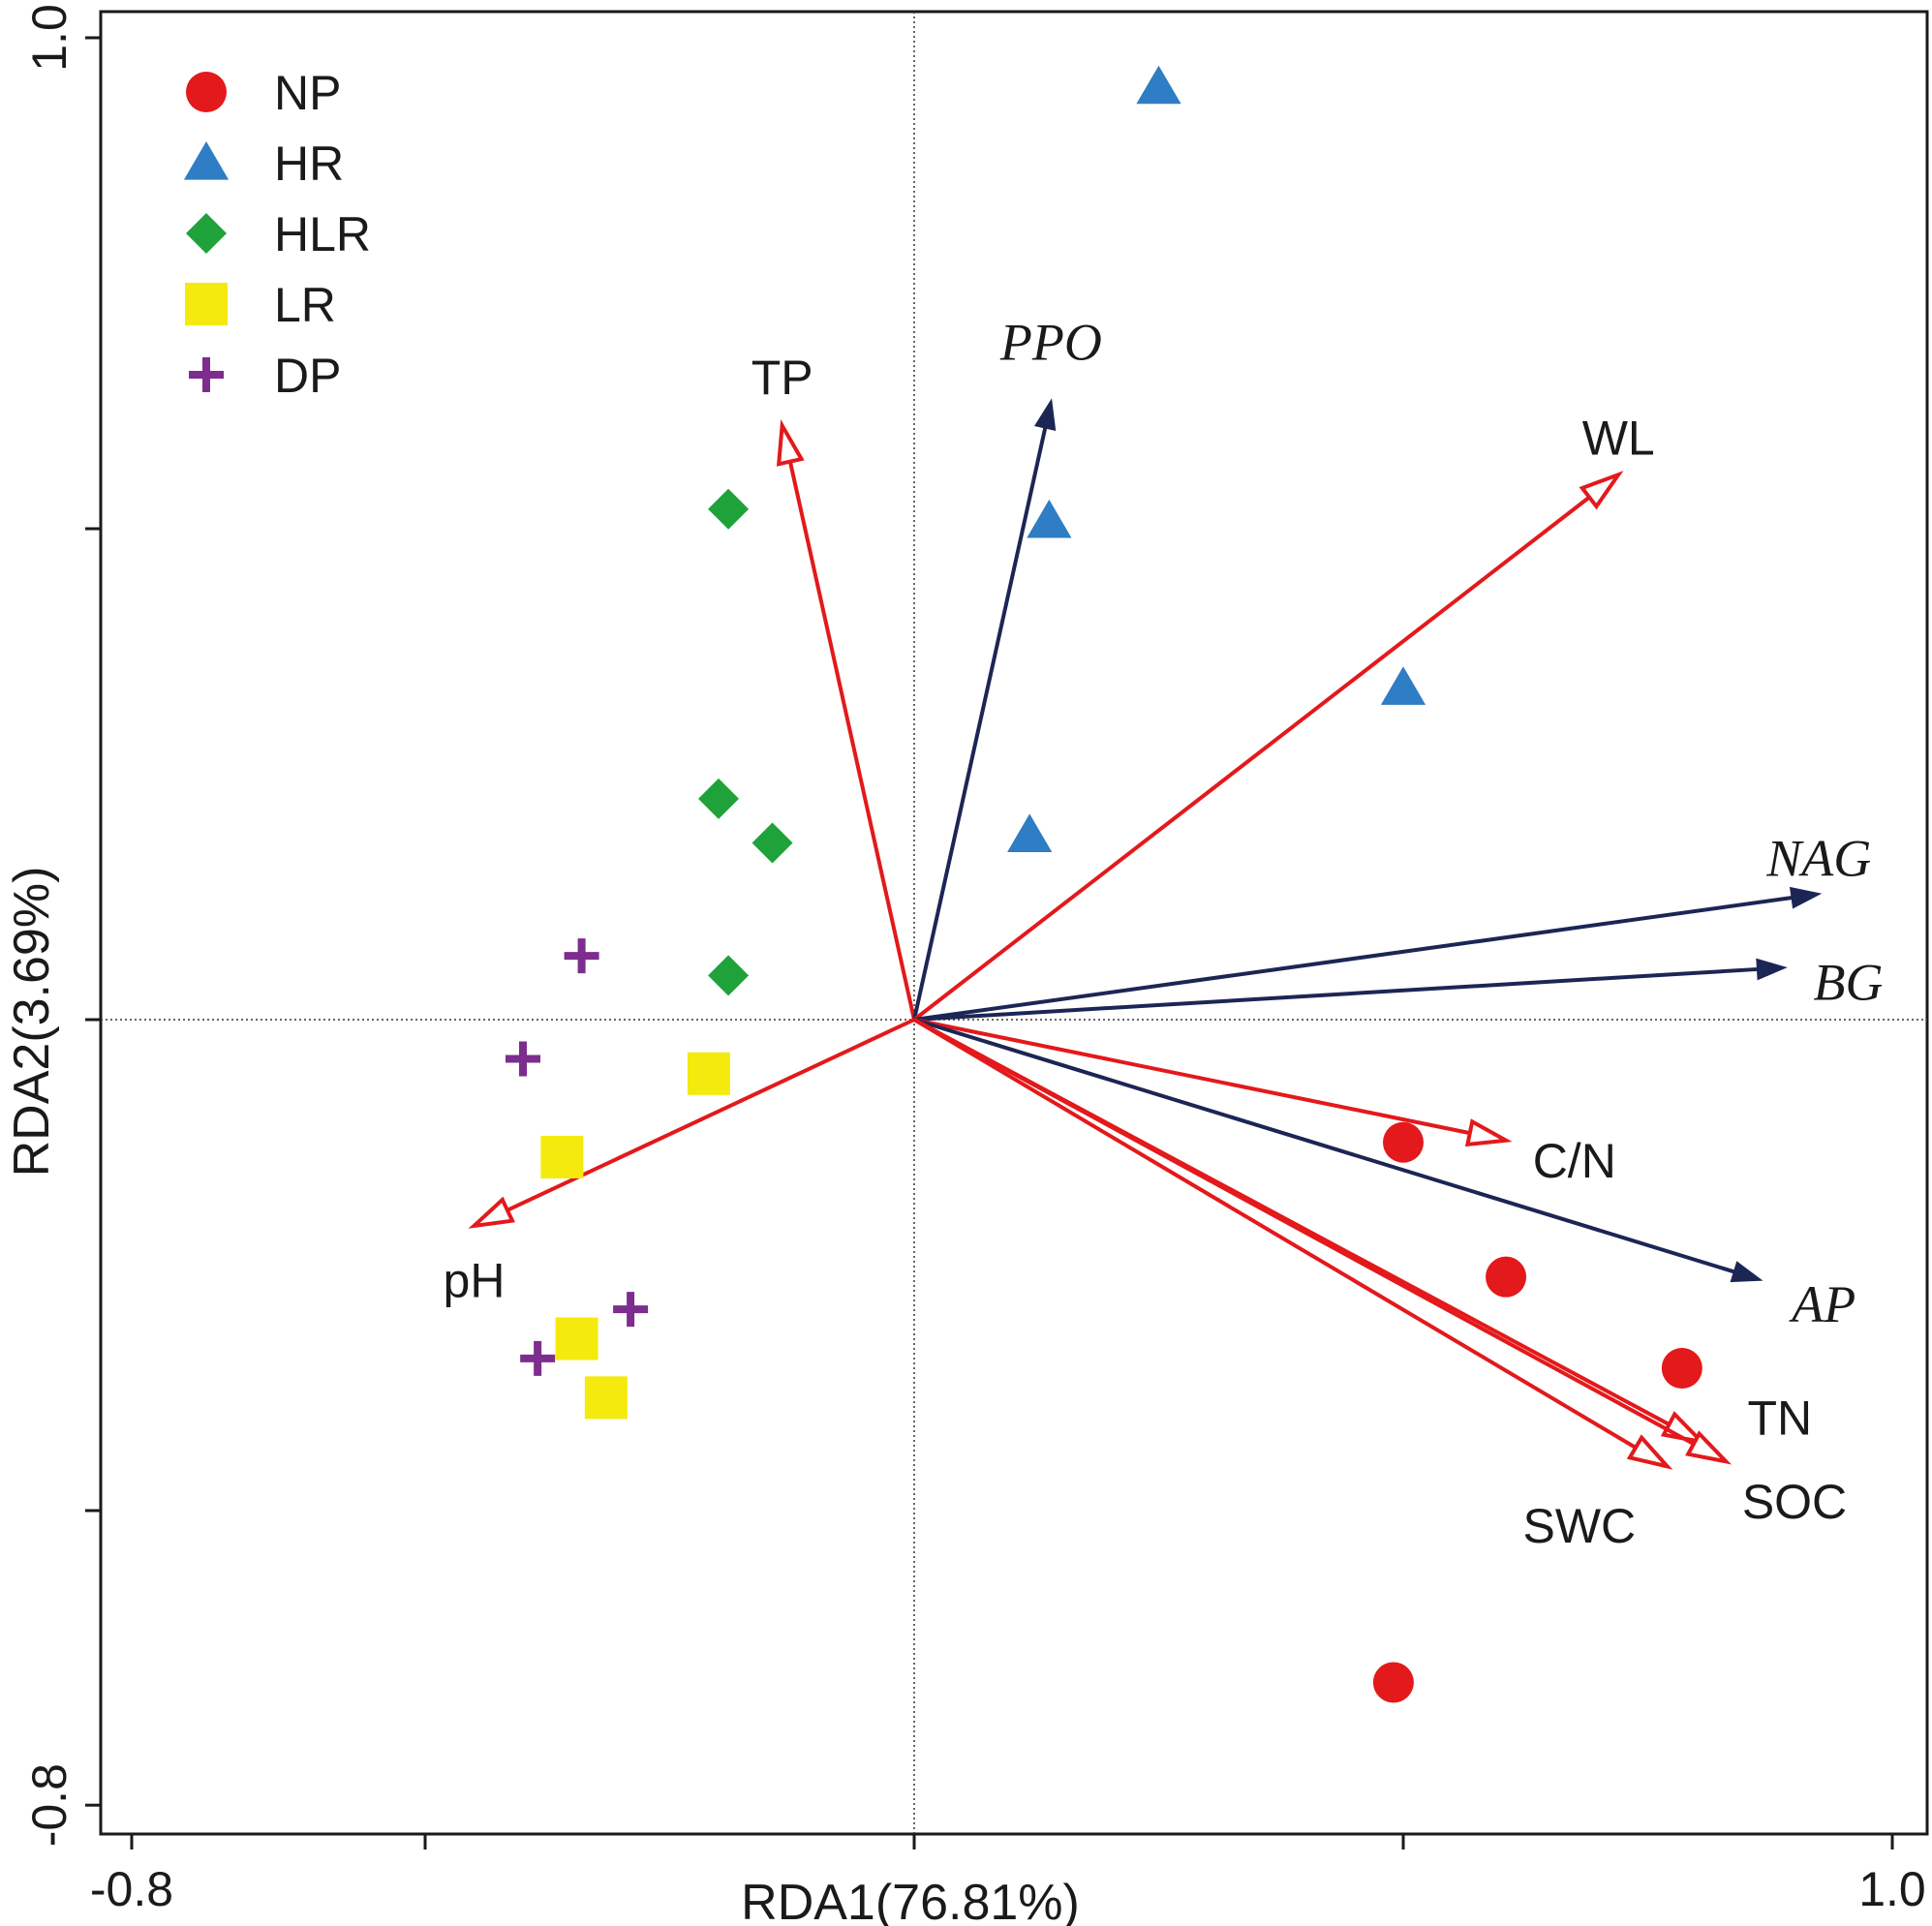 The height and width of the screenshot is (1926, 1932). What do you see at coordinates (1818, 859) in the screenshot?
I see `vector-label-nag: NAG` at bounding box center [1818, 859].